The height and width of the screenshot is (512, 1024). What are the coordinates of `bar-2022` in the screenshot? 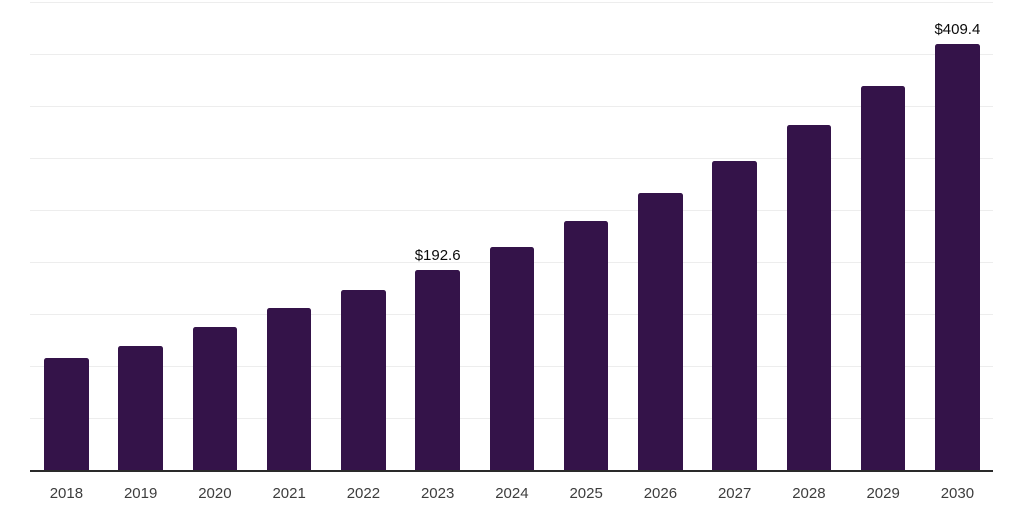 It's located at (363, 380).